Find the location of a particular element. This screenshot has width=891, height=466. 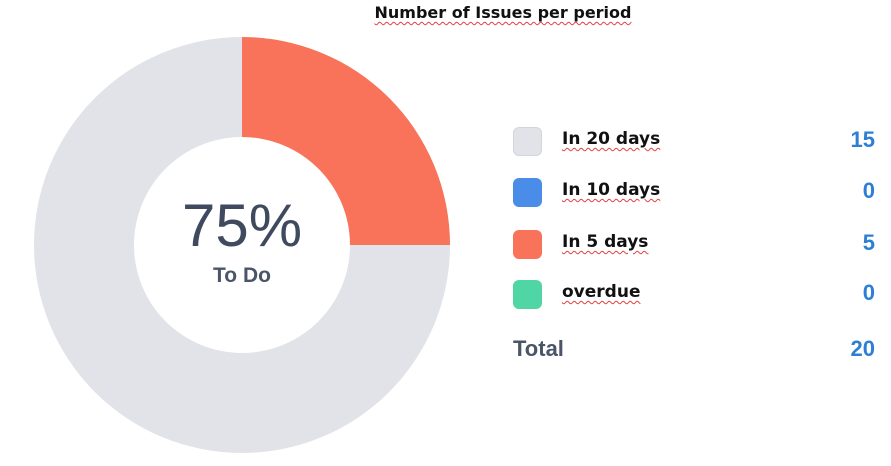

legend-value-in-5-days: 5 is located at coordinates (868, 242).